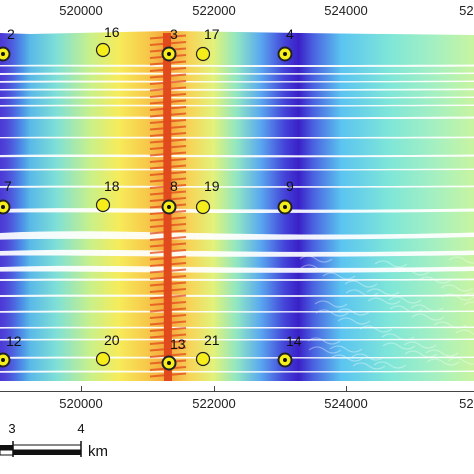  Describe the element at coordinates (466, 403) in the screenshot. I see `x-tick-bottom: 526` at that location.